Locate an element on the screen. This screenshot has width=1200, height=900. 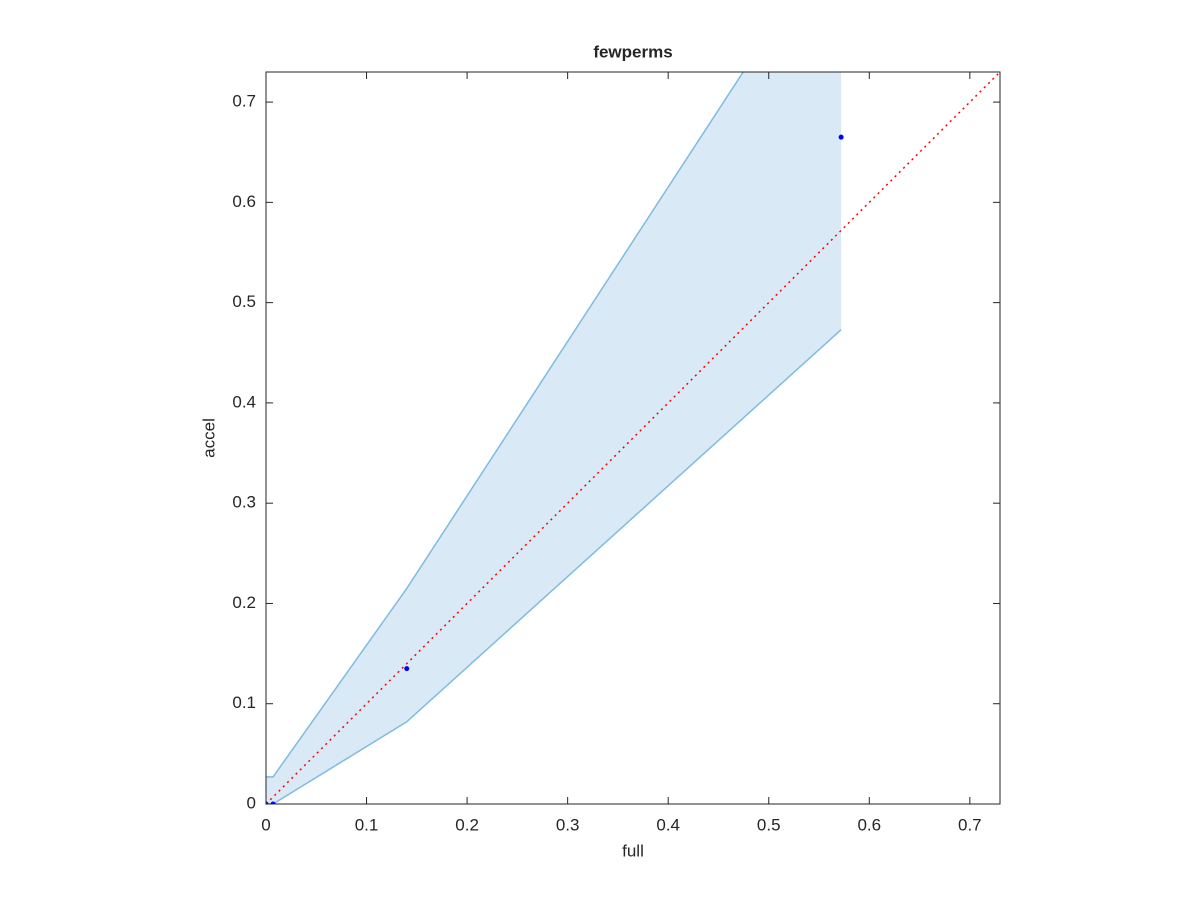
chart-title: fewperms is located at coordinates (632, 51).